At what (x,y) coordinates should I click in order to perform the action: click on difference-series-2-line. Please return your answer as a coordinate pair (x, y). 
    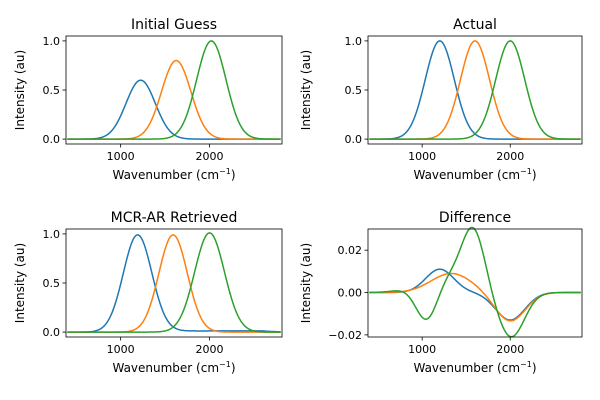
    Looking at the image, I should click on (475, 297).